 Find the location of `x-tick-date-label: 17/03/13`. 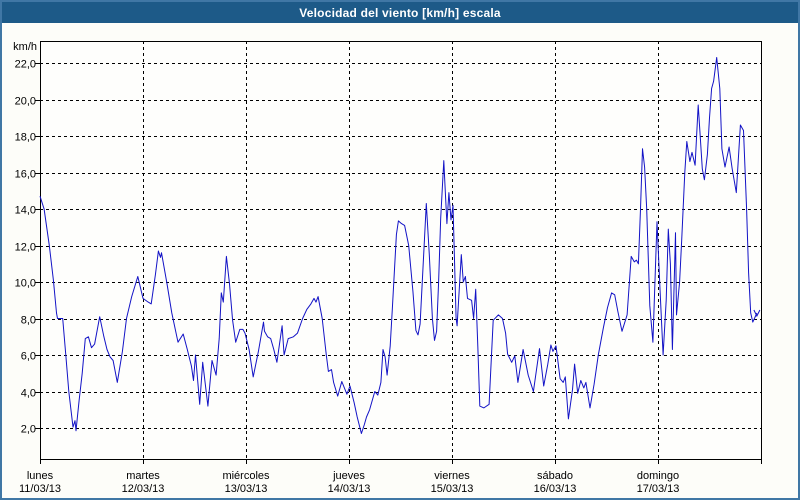

x-tick-date-label: 17/03/13 is located at coordinates (658, 489).